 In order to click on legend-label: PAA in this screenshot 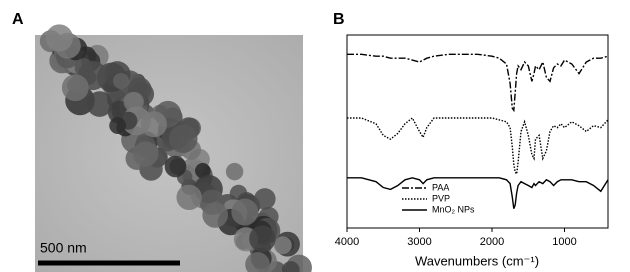, I will do `click(440, 187)`.